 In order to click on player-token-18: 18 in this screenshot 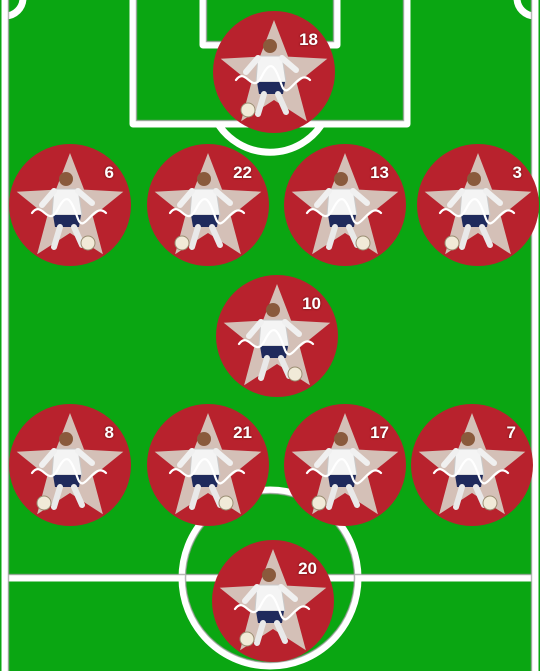, I will do `click(274, 72)`.